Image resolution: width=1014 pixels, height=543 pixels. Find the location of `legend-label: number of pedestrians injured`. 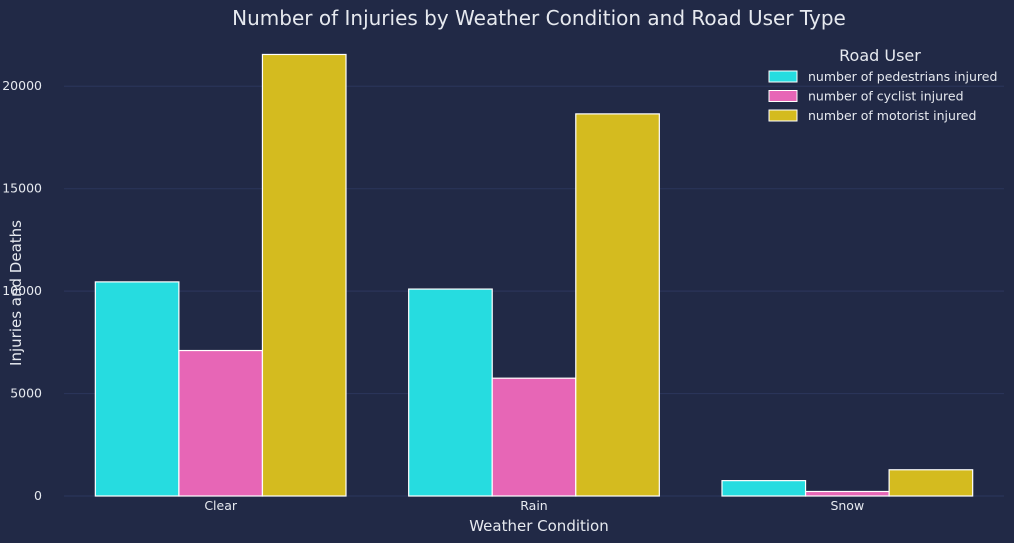

legend-label: number of pedestrians injured is located at coordinates (902, 76).